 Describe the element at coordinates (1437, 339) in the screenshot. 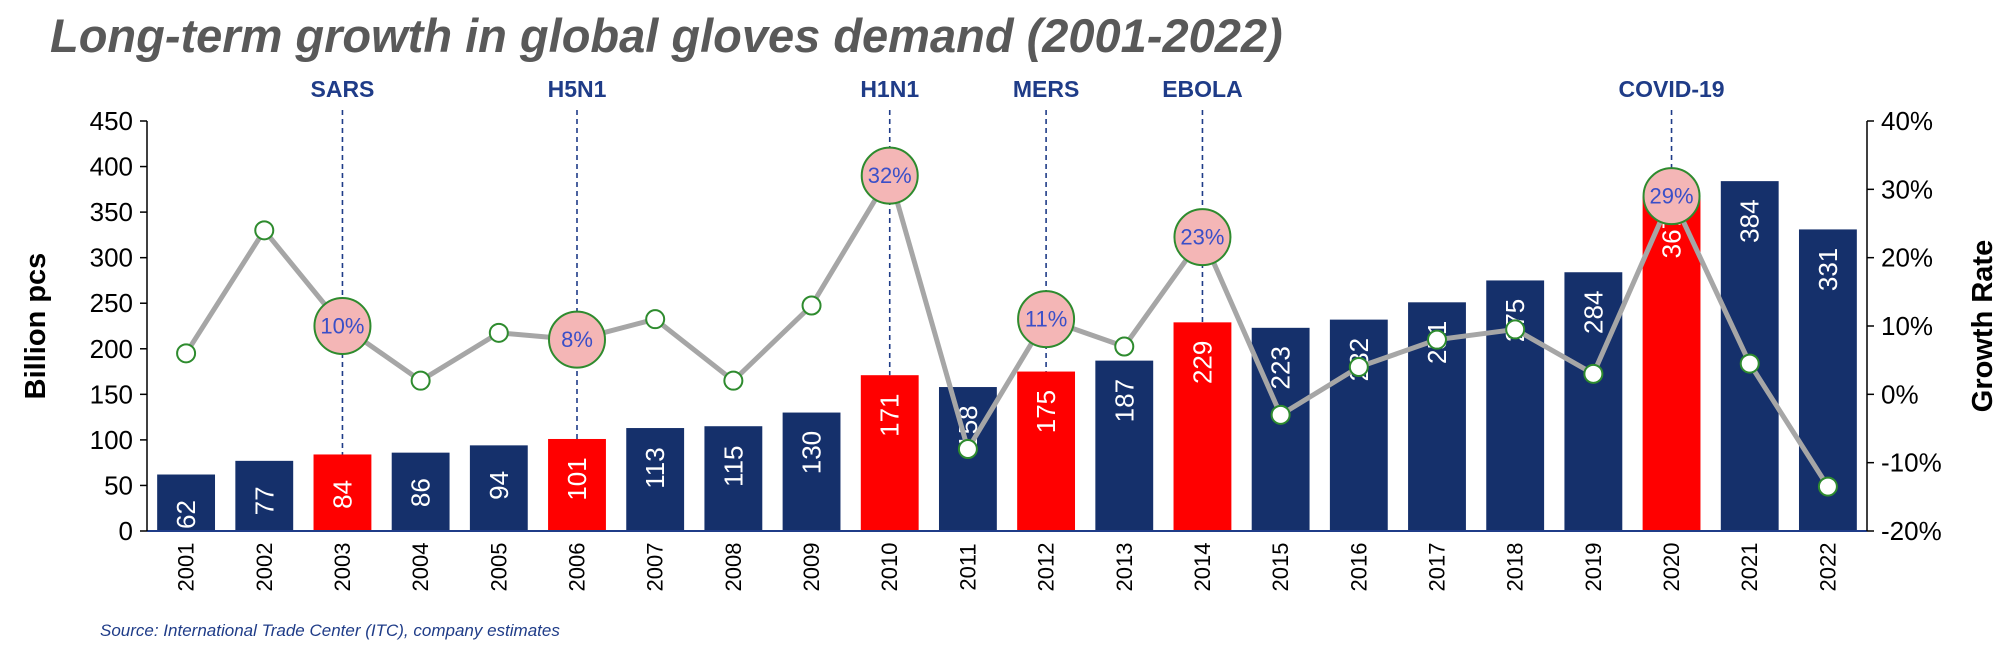

I see `growth-rate-point-2017` at that location.